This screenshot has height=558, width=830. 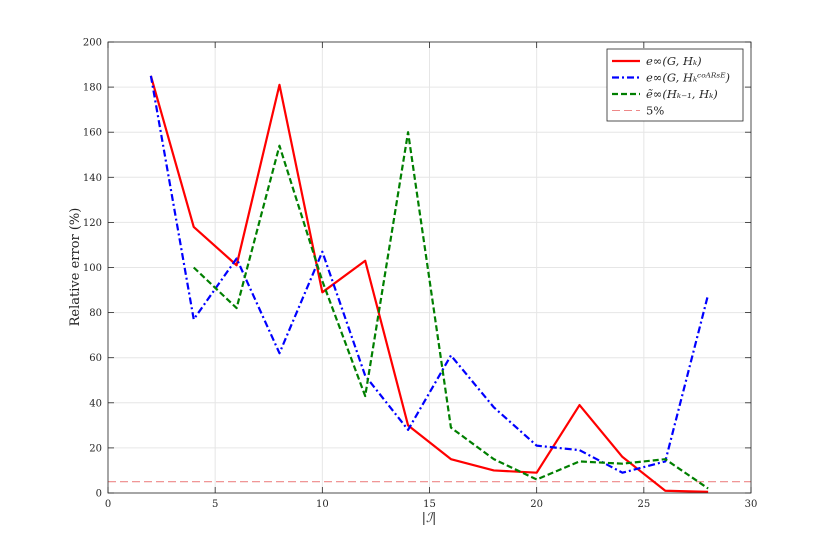 I want to click on x-axis-label: |ℐ|, so click(x=429, y=518).